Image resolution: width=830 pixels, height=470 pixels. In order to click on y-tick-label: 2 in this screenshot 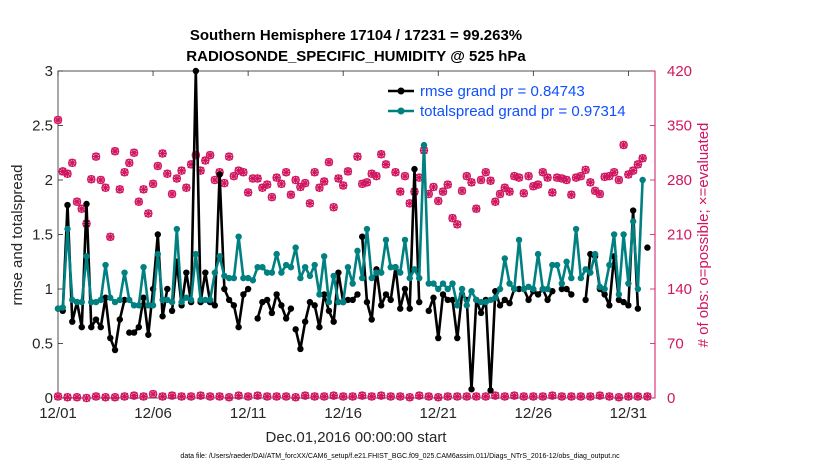, I will do `click(49, 180)`.